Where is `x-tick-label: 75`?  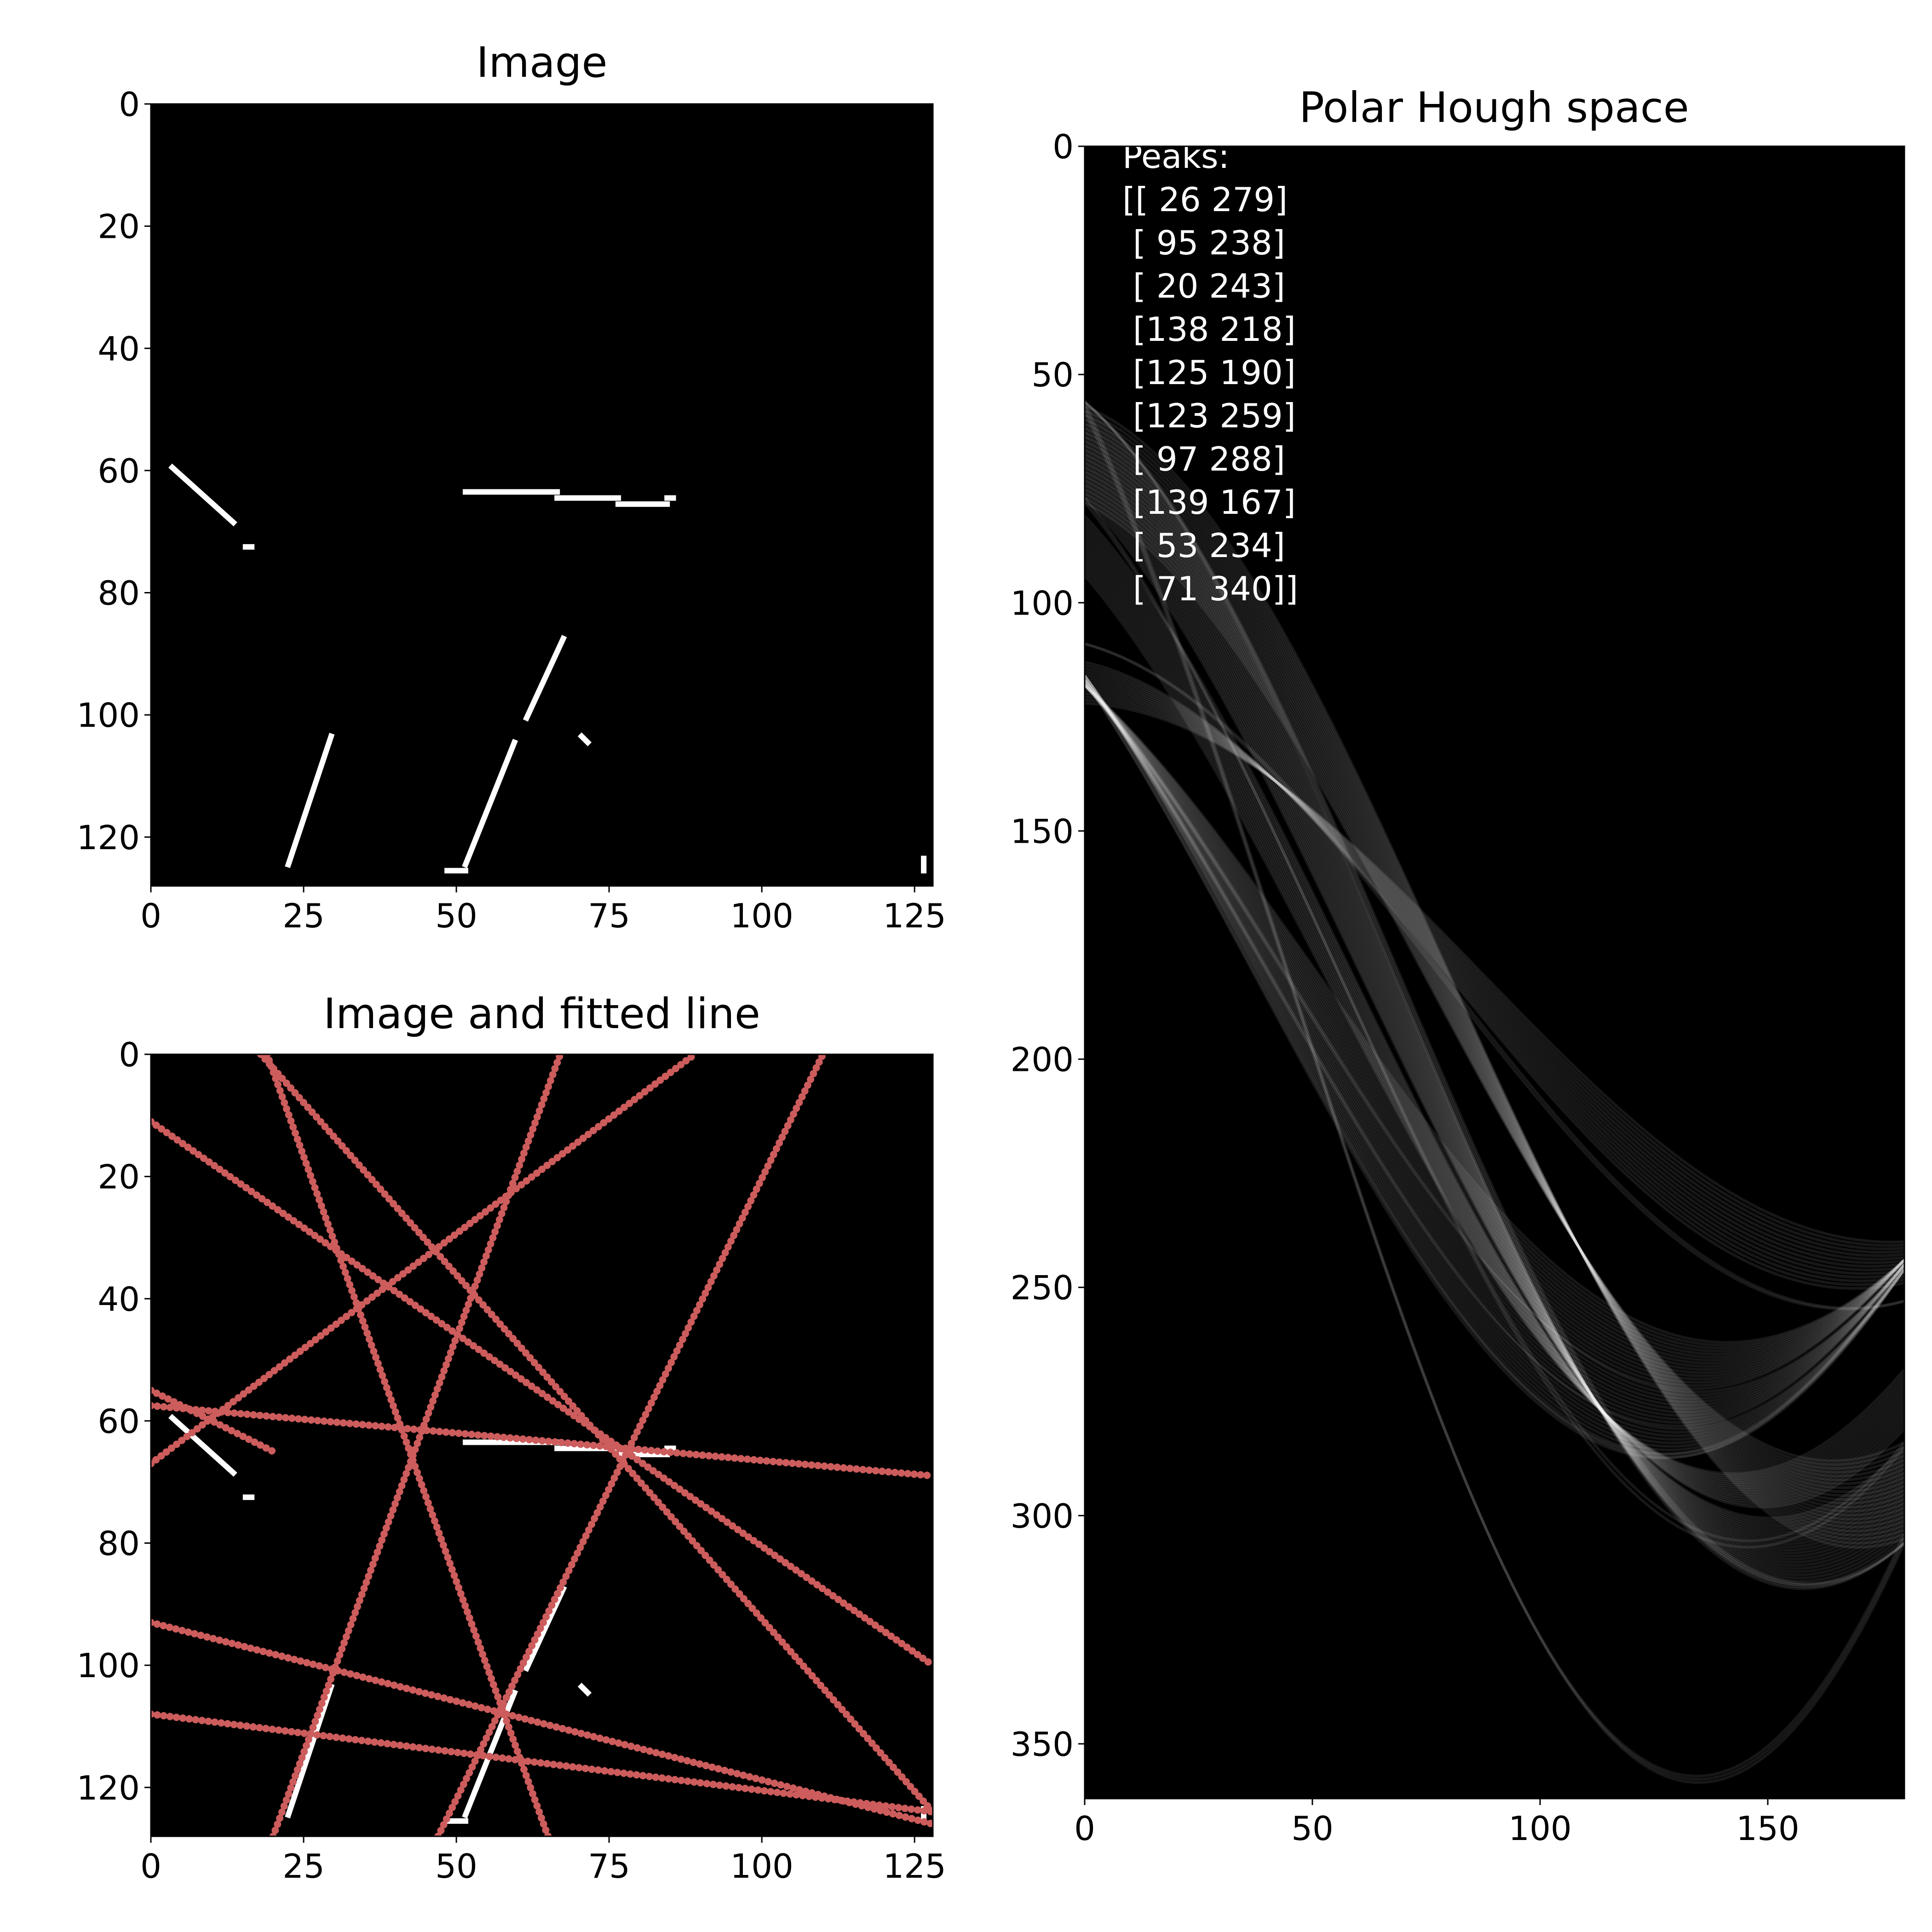 x-tick-label: 75 is located at coordinates (609, 1866).